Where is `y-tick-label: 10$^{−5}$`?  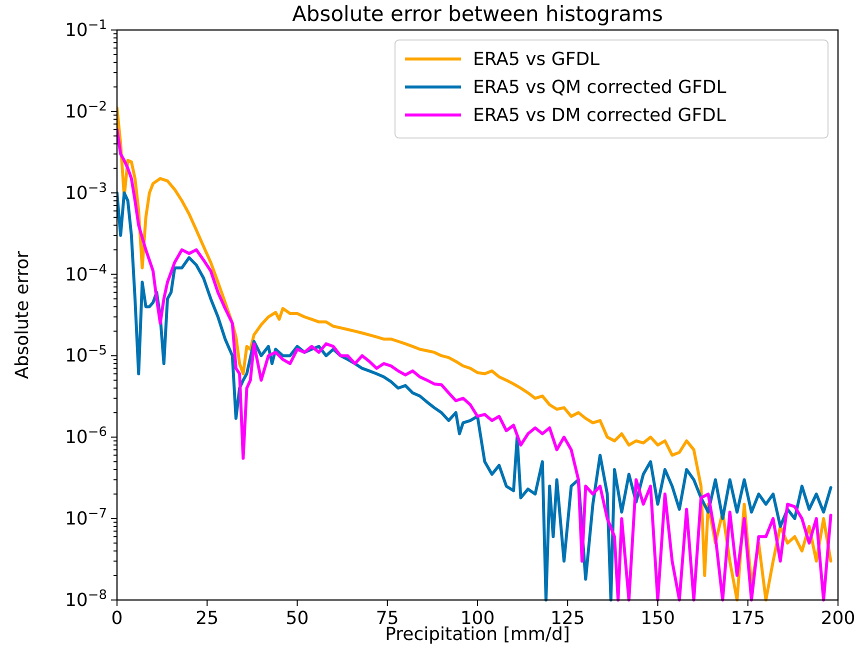
y-tick-label: 10$^{−5}$ is located at coordinates (85, 355).